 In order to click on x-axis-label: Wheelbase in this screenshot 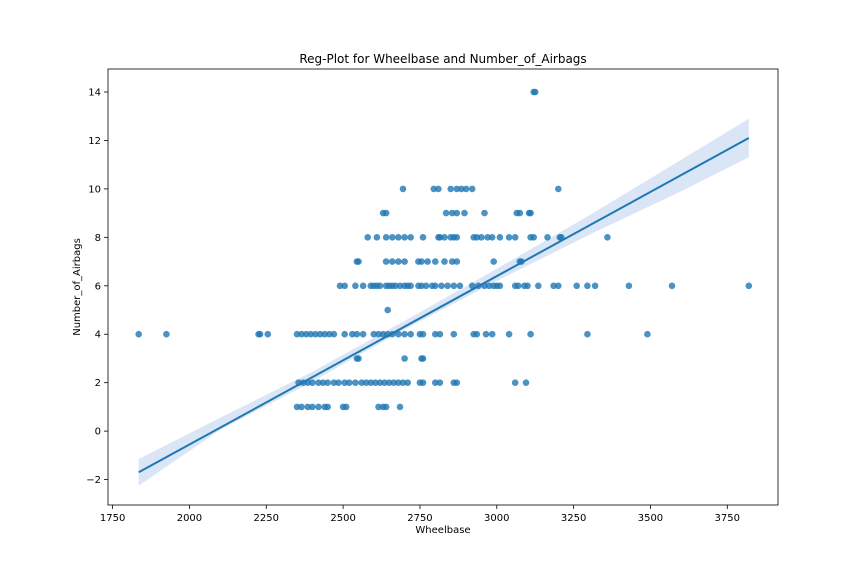, I will do `click(442, 530)`.